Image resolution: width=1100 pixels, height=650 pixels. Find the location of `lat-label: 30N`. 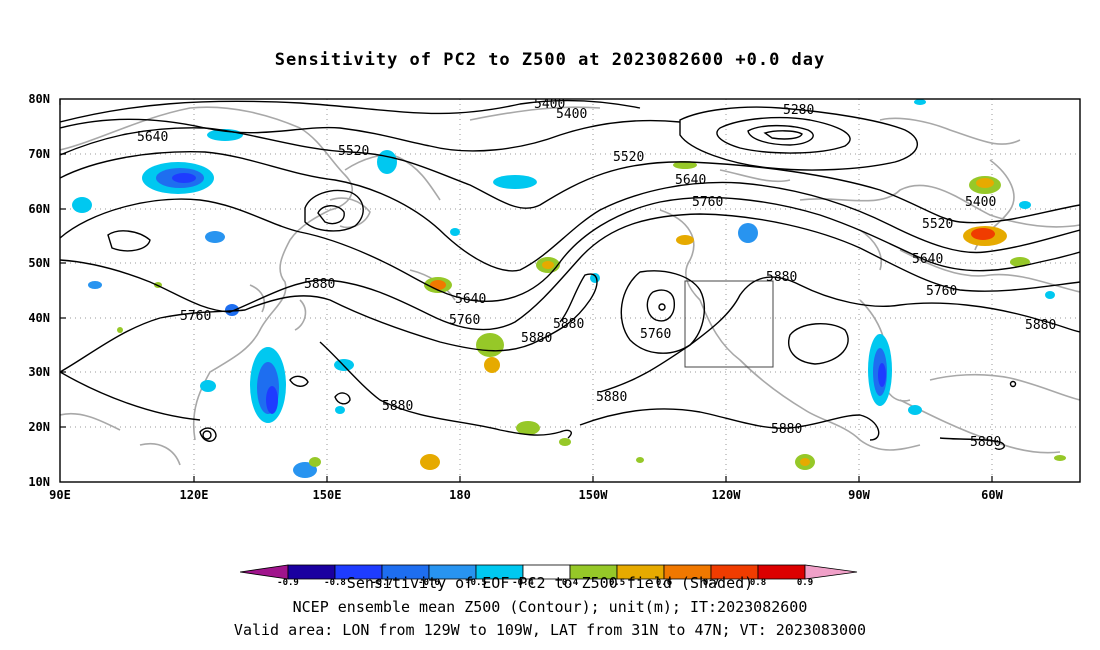

lat-label: 30N is located at coordinates (39, 372).